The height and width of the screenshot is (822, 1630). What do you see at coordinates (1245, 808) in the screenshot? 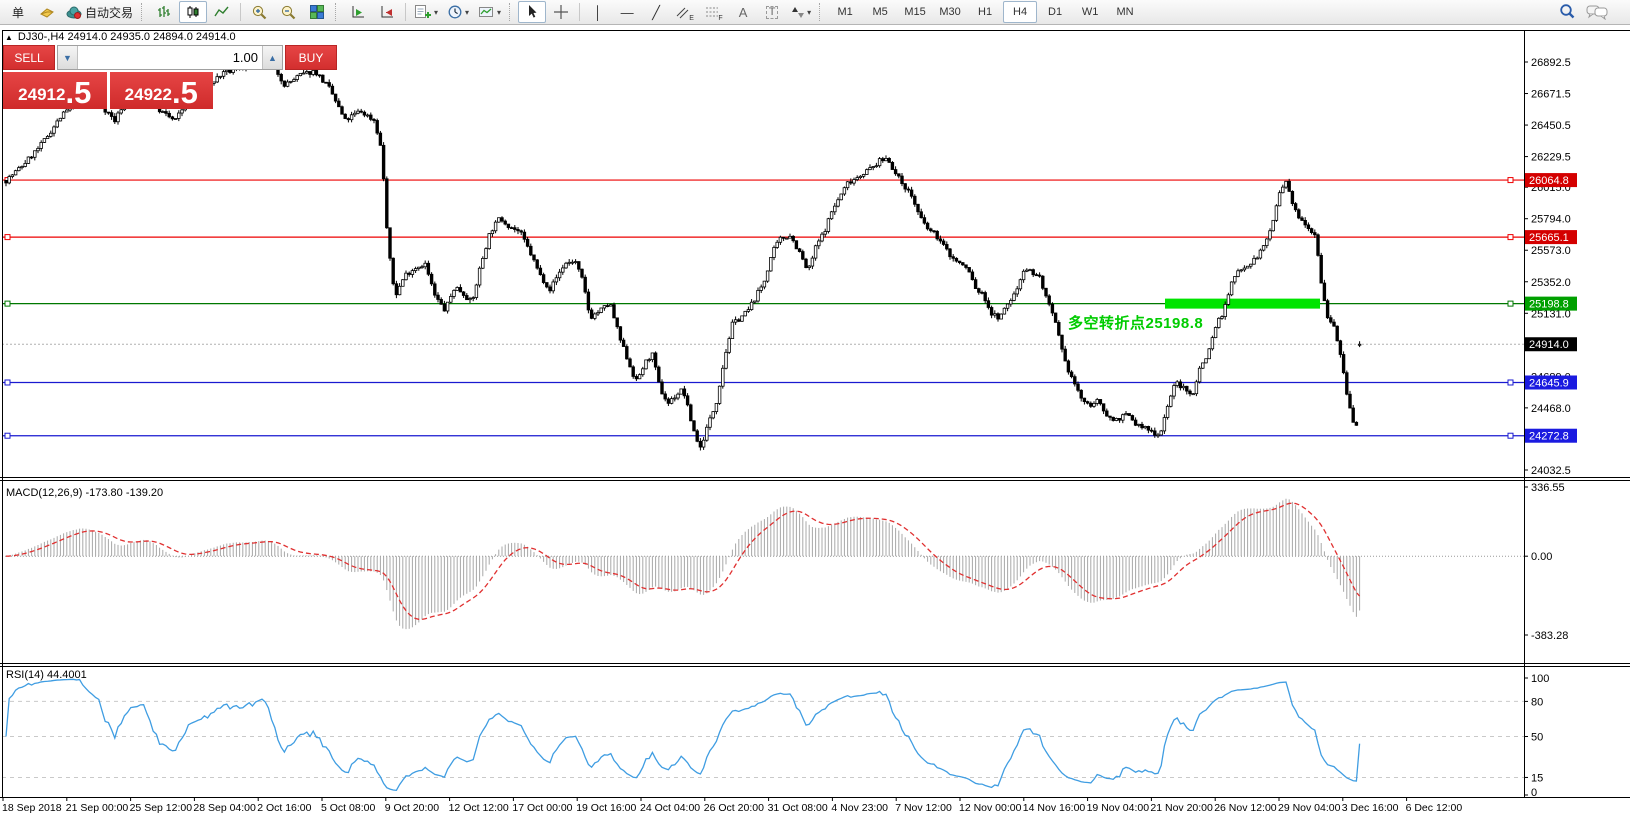
I see `svg-text: 26 Nov 12:00` at bounding box center [1245, 808].